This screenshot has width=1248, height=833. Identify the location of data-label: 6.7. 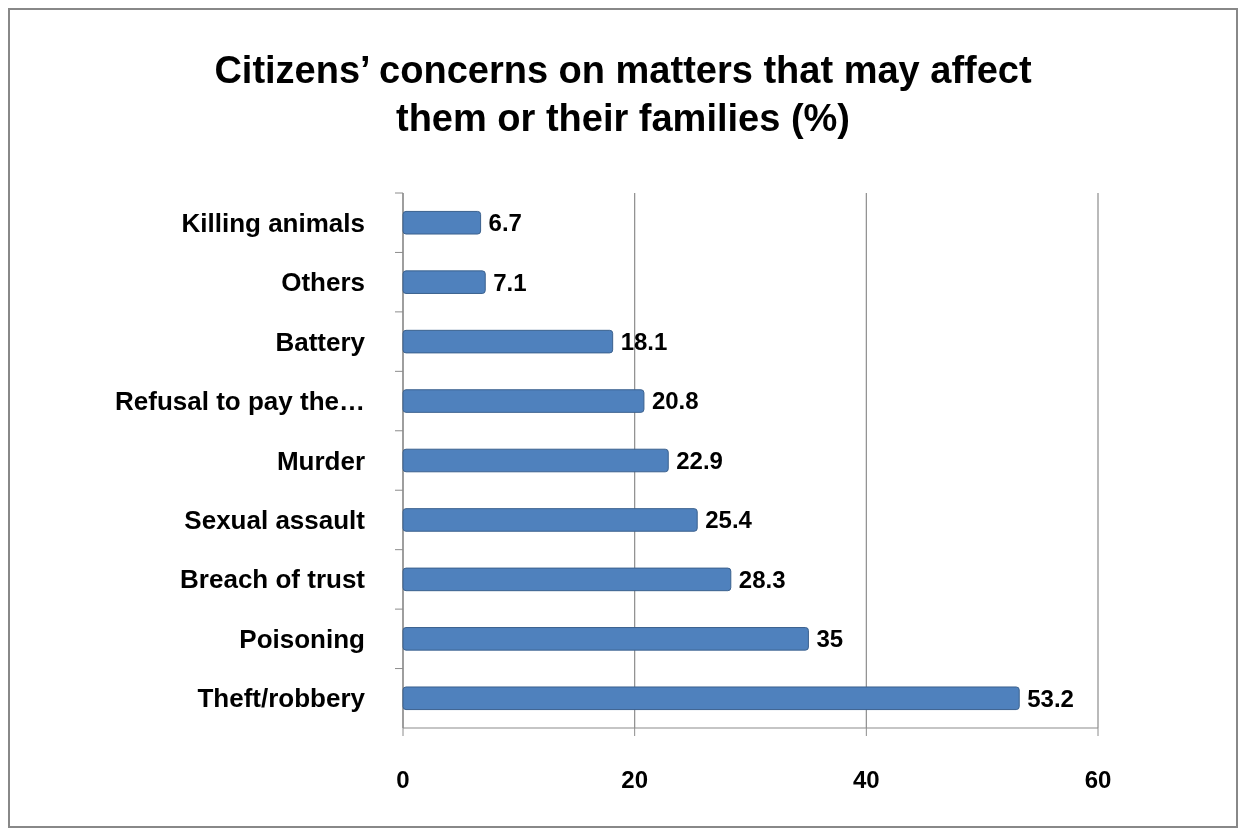
(505, 223).